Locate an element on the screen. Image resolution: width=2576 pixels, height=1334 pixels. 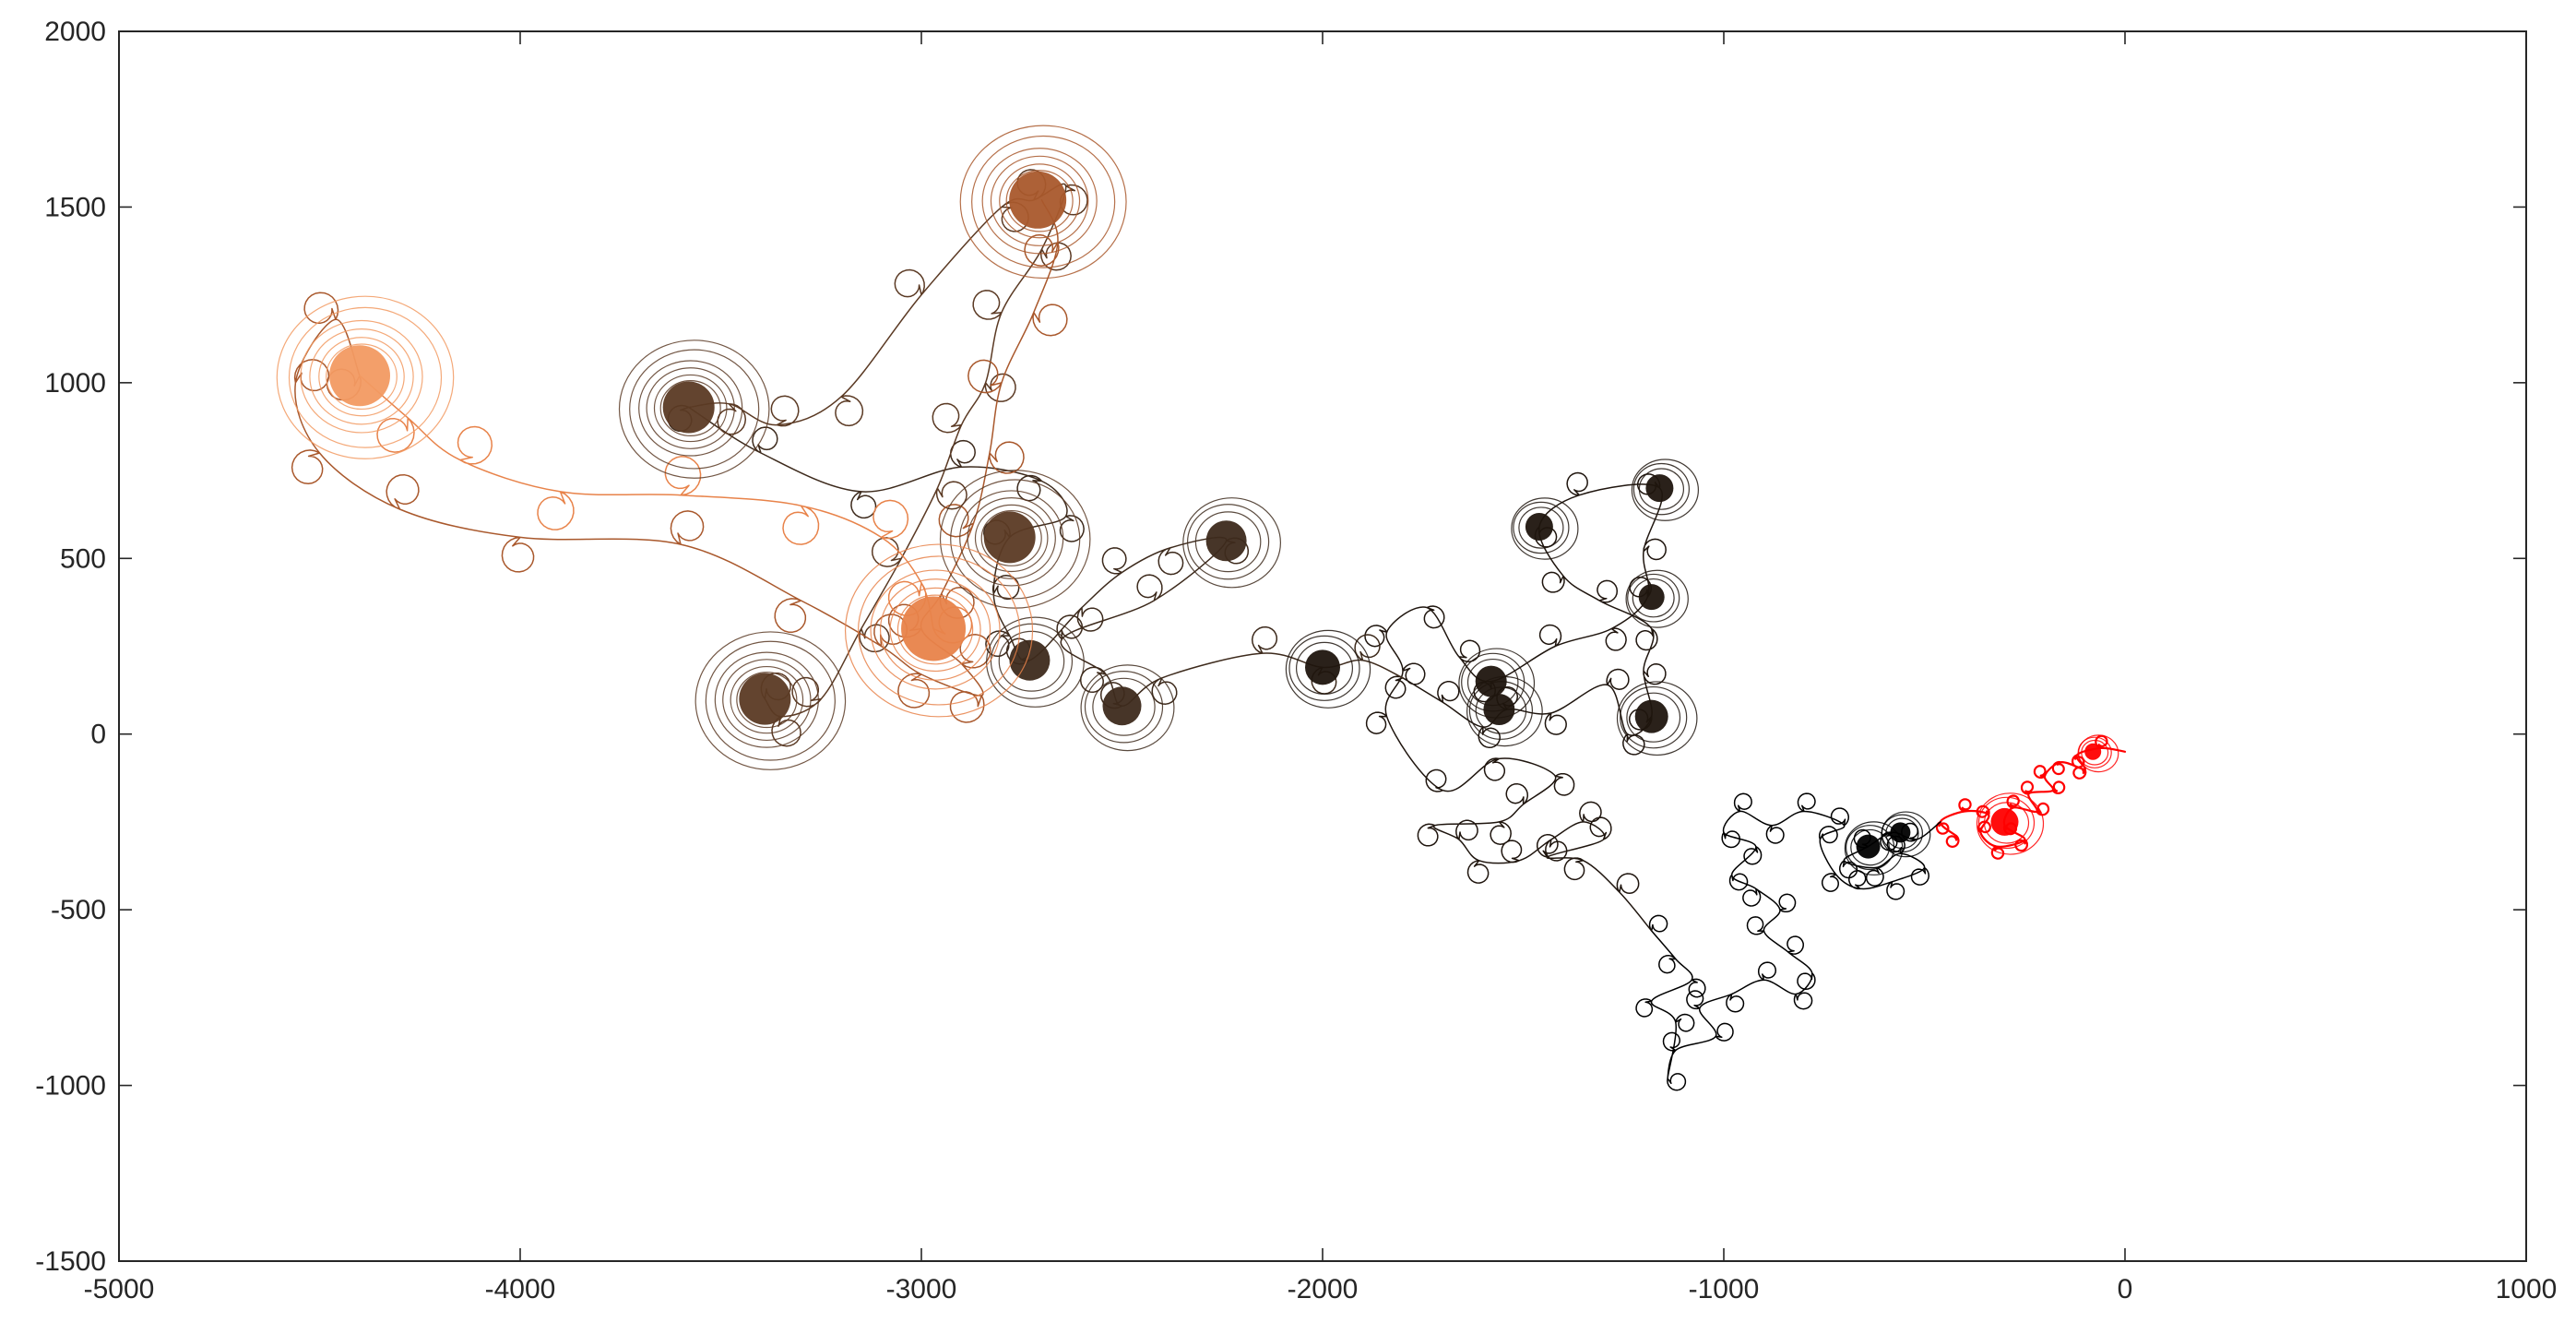
x-tick-label: -3000 is located at coordinates (921, 1289).